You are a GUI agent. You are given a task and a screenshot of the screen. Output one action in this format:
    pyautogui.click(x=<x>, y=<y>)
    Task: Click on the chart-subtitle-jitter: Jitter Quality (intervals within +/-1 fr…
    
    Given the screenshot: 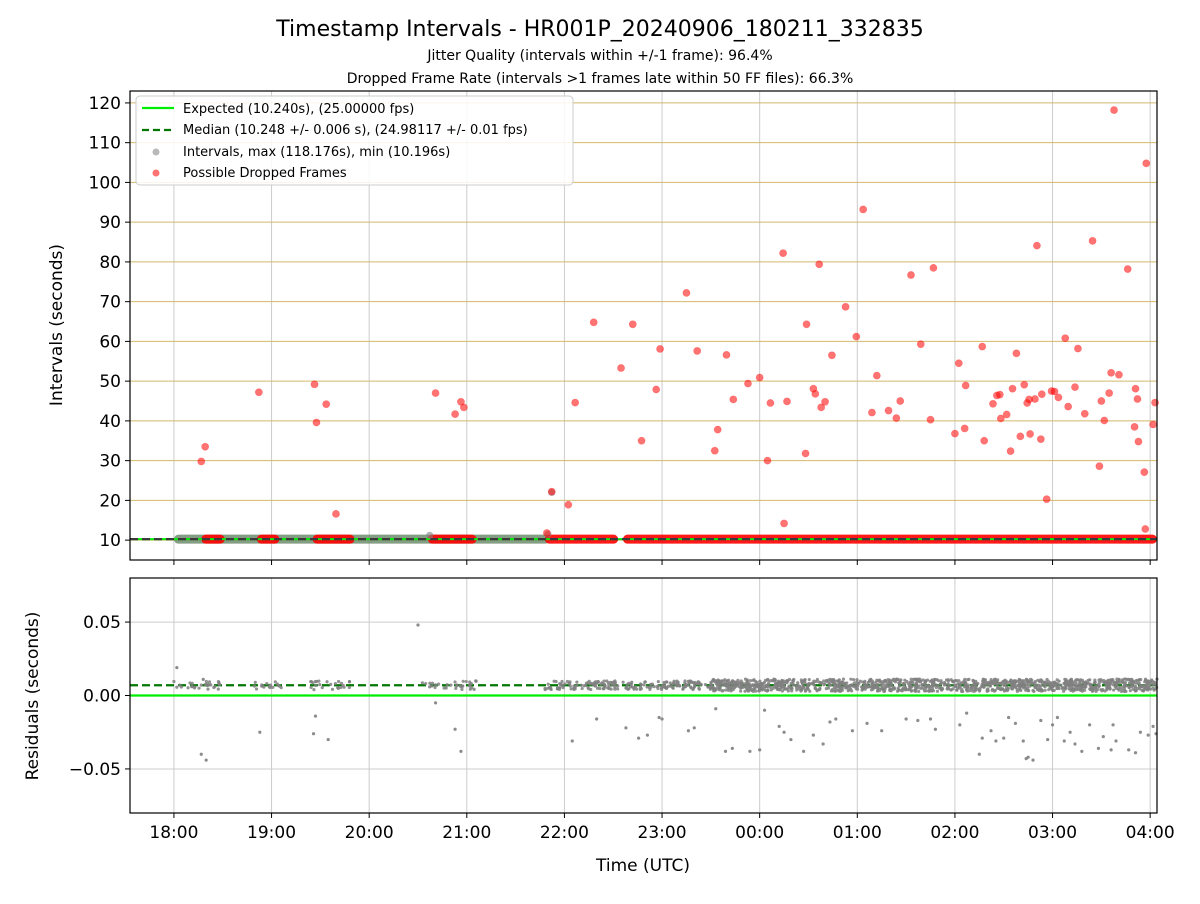 What is the action you would take?
    pyautogui.click(x=599, y=56)
    